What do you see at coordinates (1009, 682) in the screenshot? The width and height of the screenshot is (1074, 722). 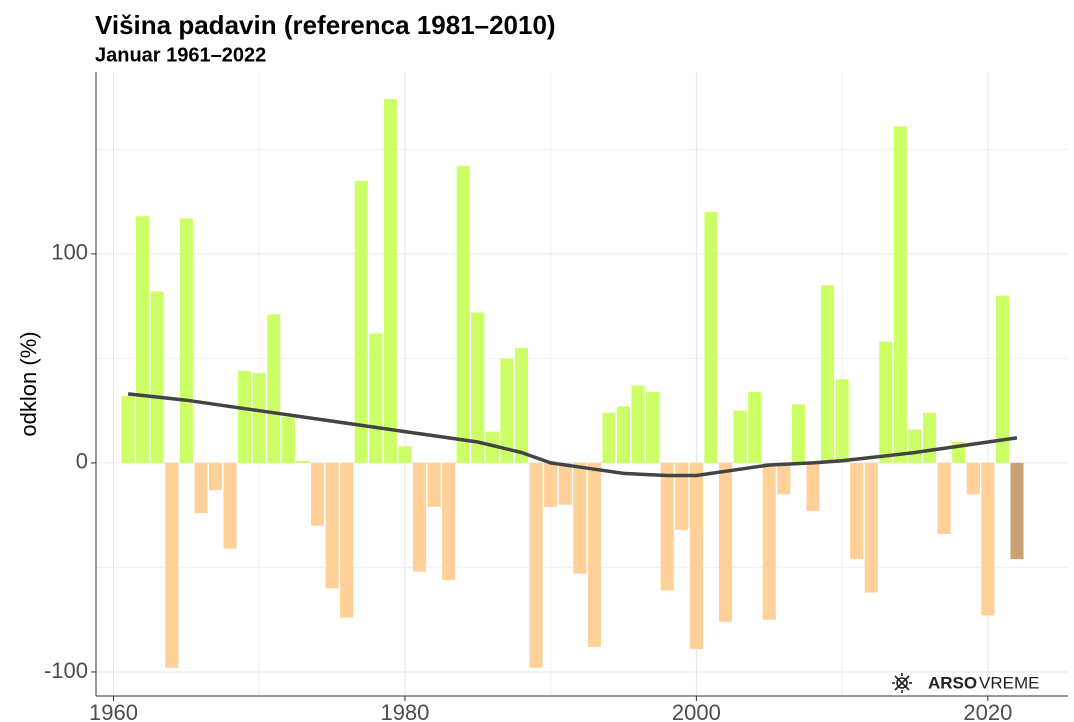 I see `logo-text: VREME` at bounding box center [1009, 682].